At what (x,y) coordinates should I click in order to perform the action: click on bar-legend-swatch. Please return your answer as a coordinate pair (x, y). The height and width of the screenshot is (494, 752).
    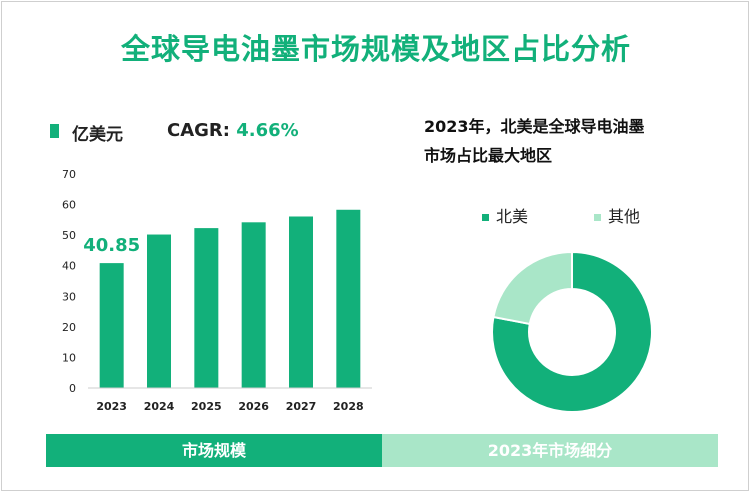
    Looking at the image, I should click on (54, 130).